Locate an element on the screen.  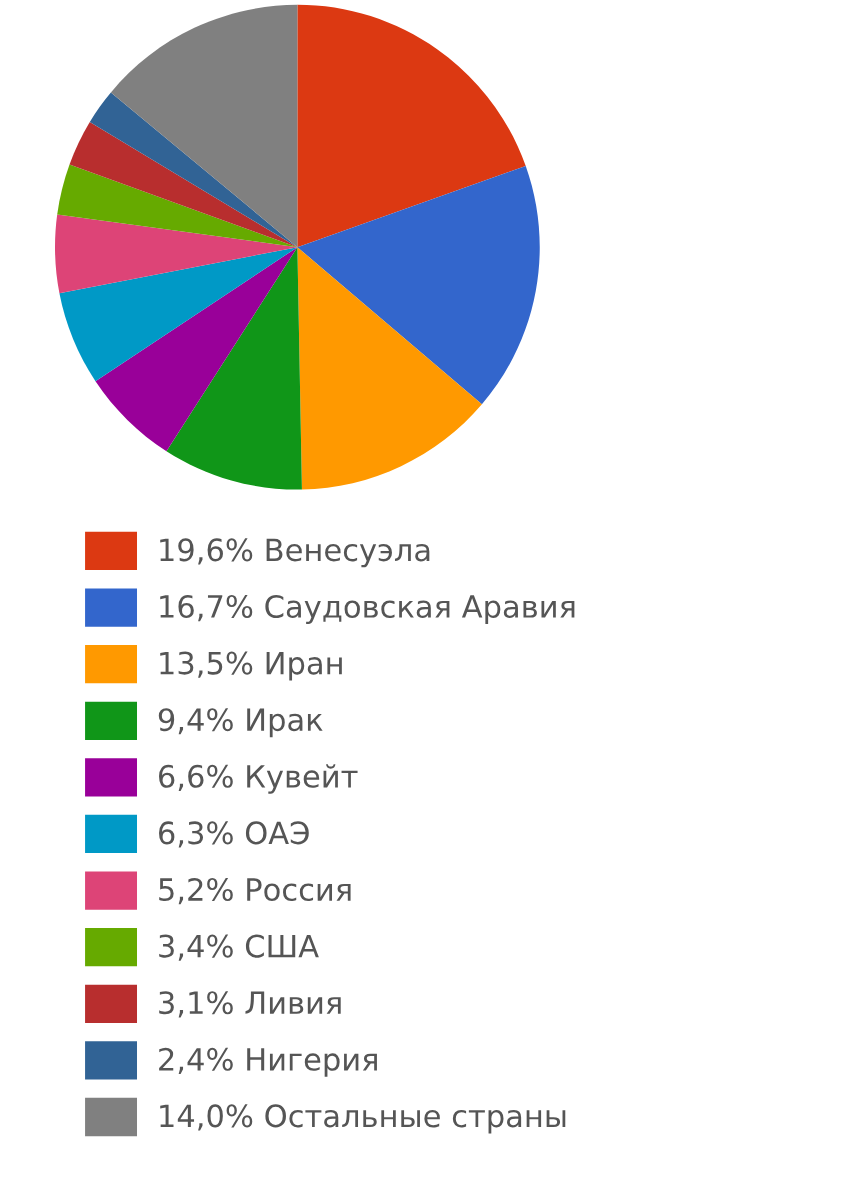
legend-label: 3,1% Ливия is located at coordinates (250, 1004).